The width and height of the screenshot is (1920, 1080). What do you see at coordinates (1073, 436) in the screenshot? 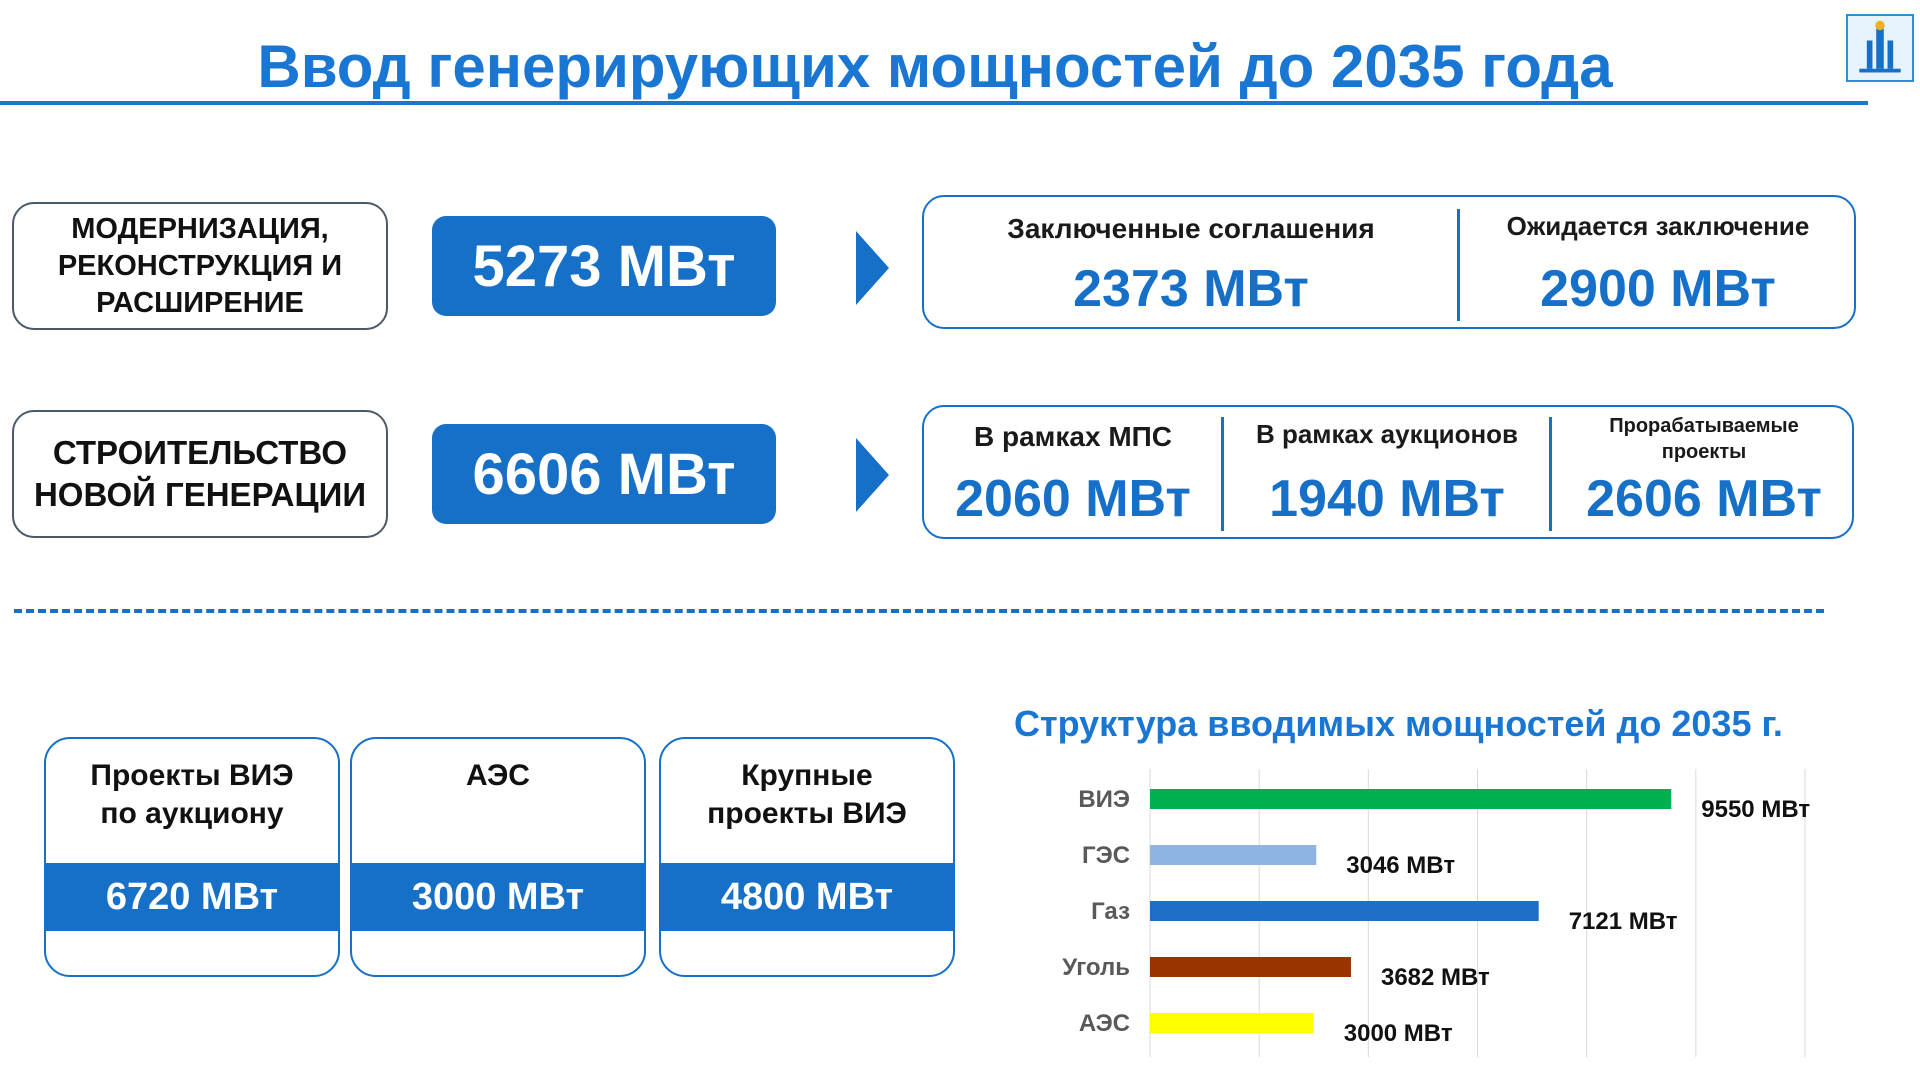
I see `segment-label: В рамках МПС` at bounding box center [1073, 436].